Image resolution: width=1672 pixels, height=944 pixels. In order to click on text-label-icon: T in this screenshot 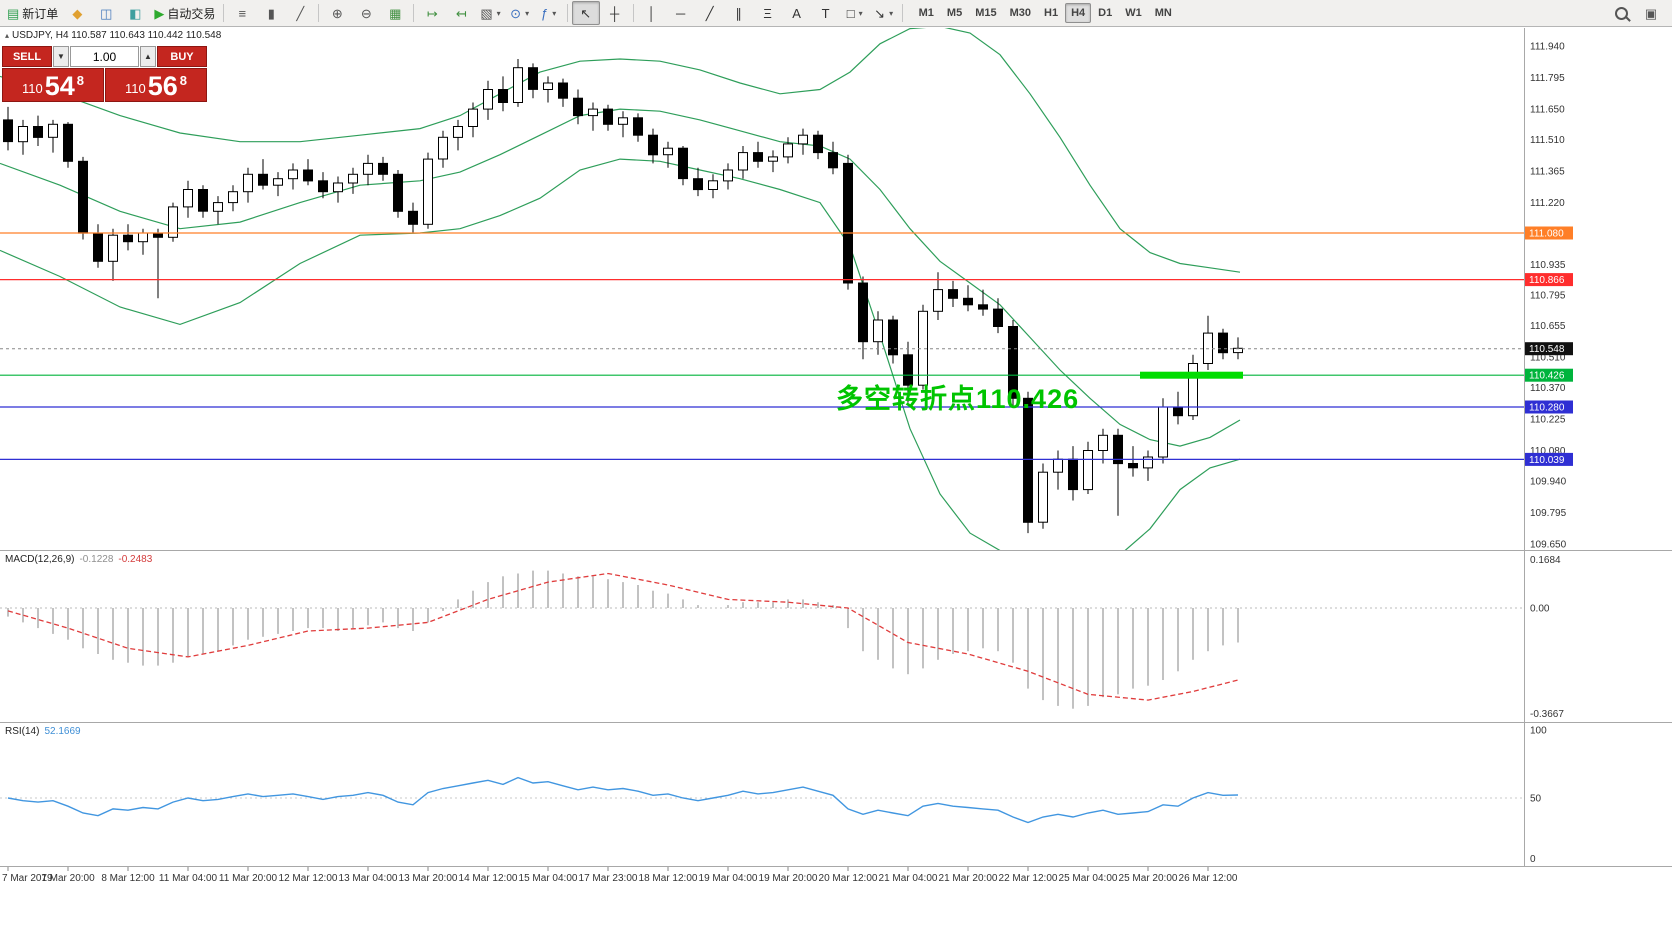, I will do `click(825, 13)`.